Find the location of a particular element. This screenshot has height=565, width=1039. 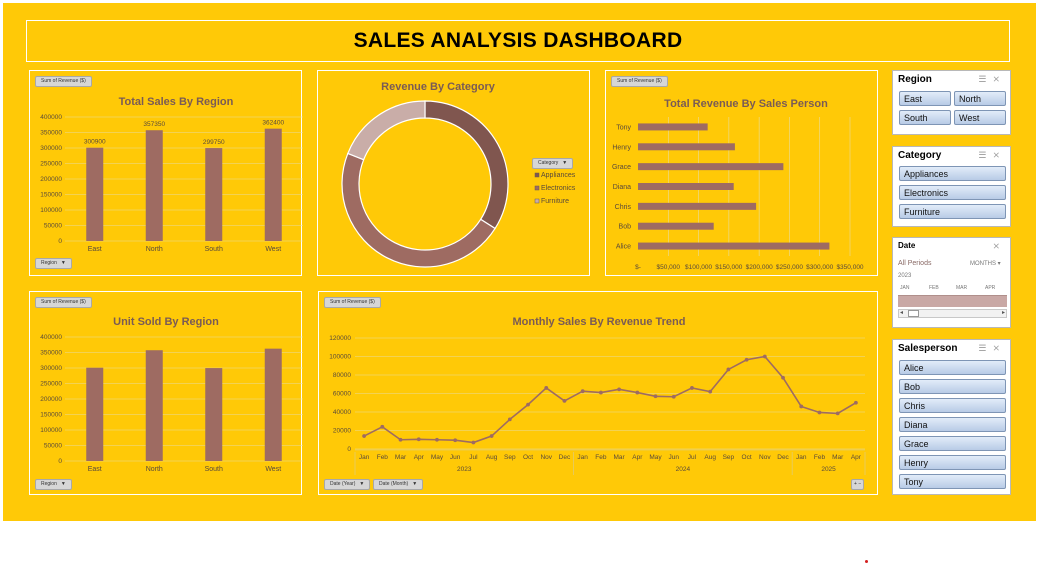

salesperson-slicer-title: Salesperson is located at coordinates (928, 348).